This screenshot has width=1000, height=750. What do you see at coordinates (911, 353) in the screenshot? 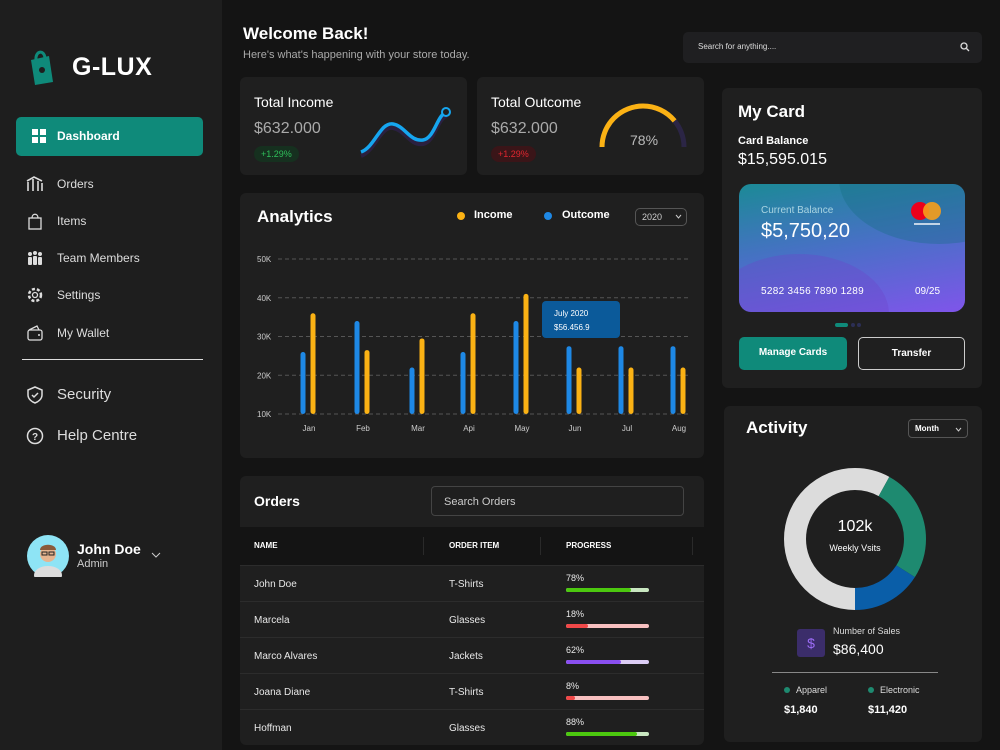
I see `transfer-button: Transfer` at bounding box center [911, 353].